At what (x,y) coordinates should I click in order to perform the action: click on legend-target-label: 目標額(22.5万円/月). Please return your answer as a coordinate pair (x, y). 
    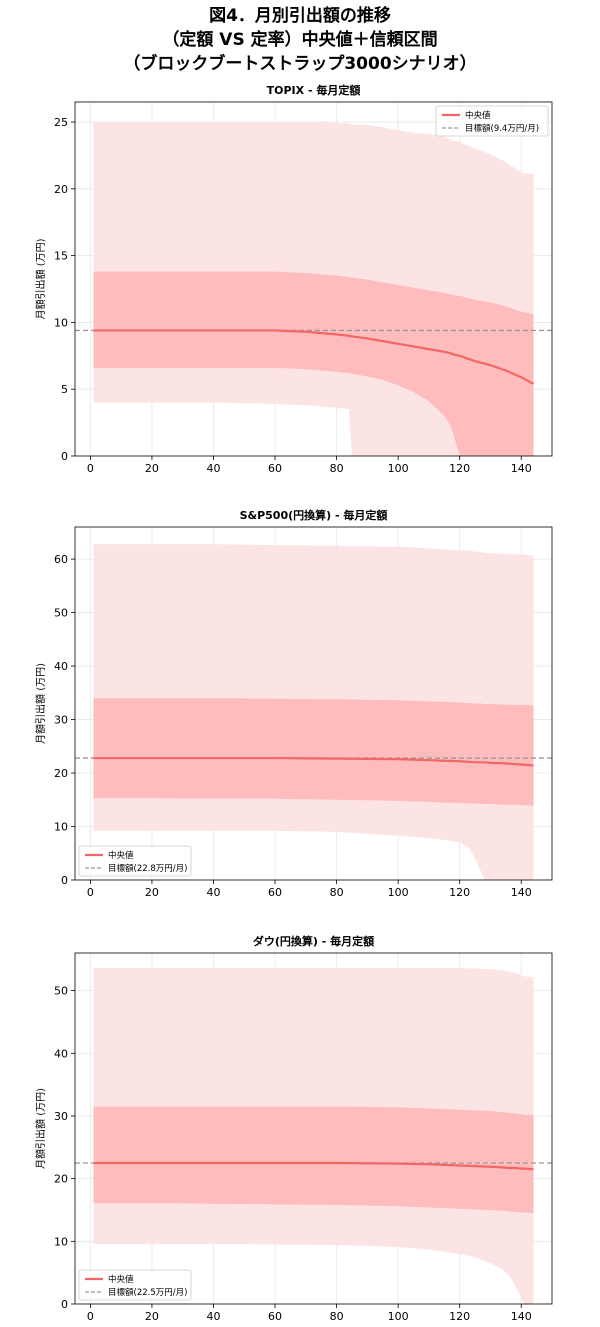
    Looking at the image, I should click on (147, 1292).